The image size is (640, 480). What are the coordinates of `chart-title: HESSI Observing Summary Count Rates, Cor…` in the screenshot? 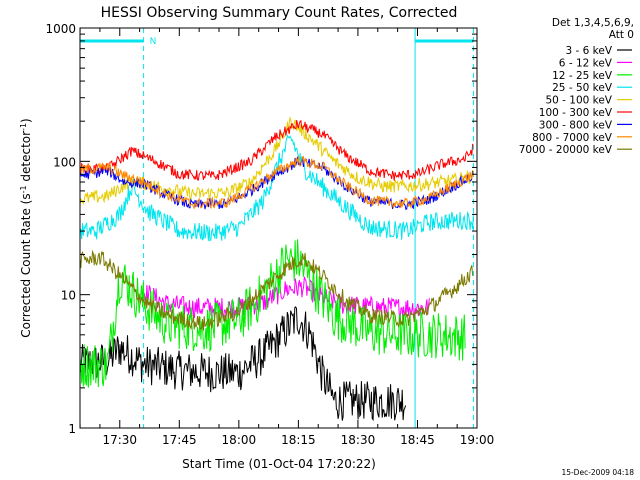 It's located at (279, 13).